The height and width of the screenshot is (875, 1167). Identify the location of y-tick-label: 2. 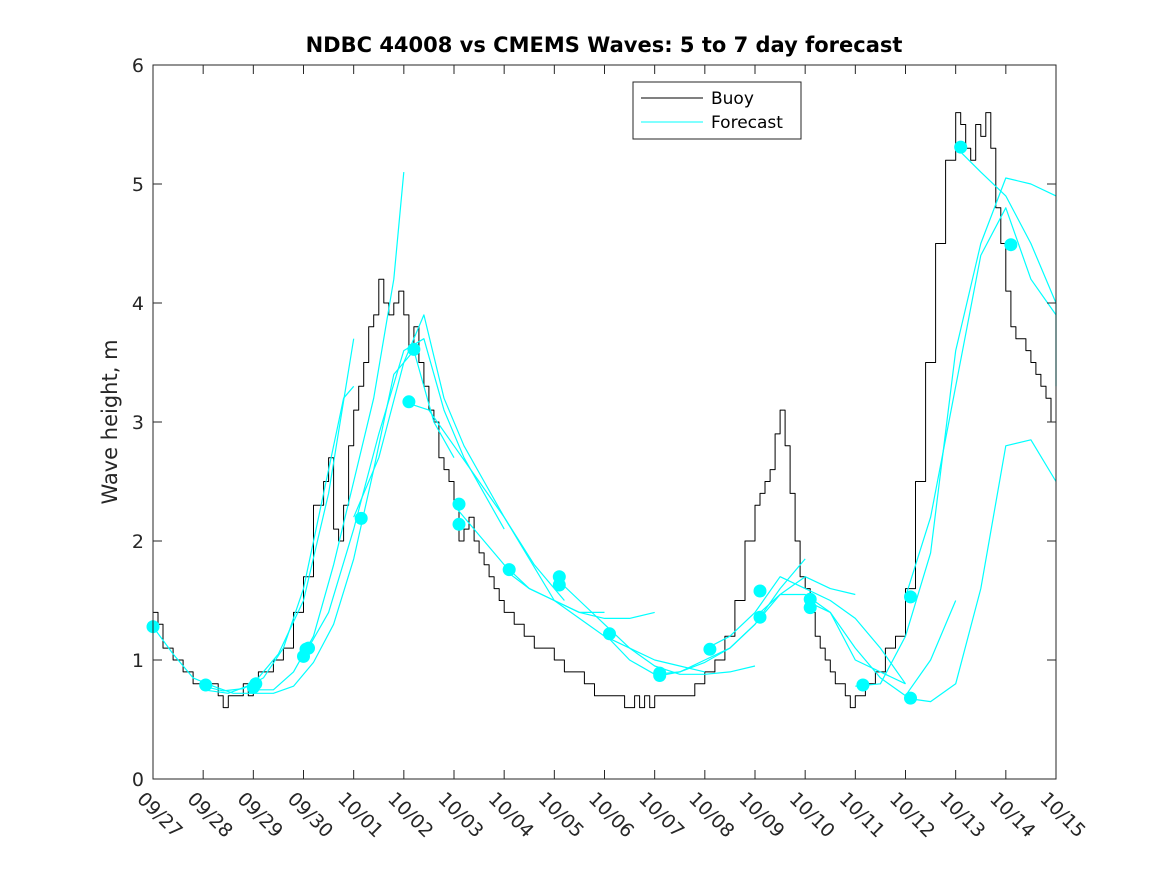
(138, 542).